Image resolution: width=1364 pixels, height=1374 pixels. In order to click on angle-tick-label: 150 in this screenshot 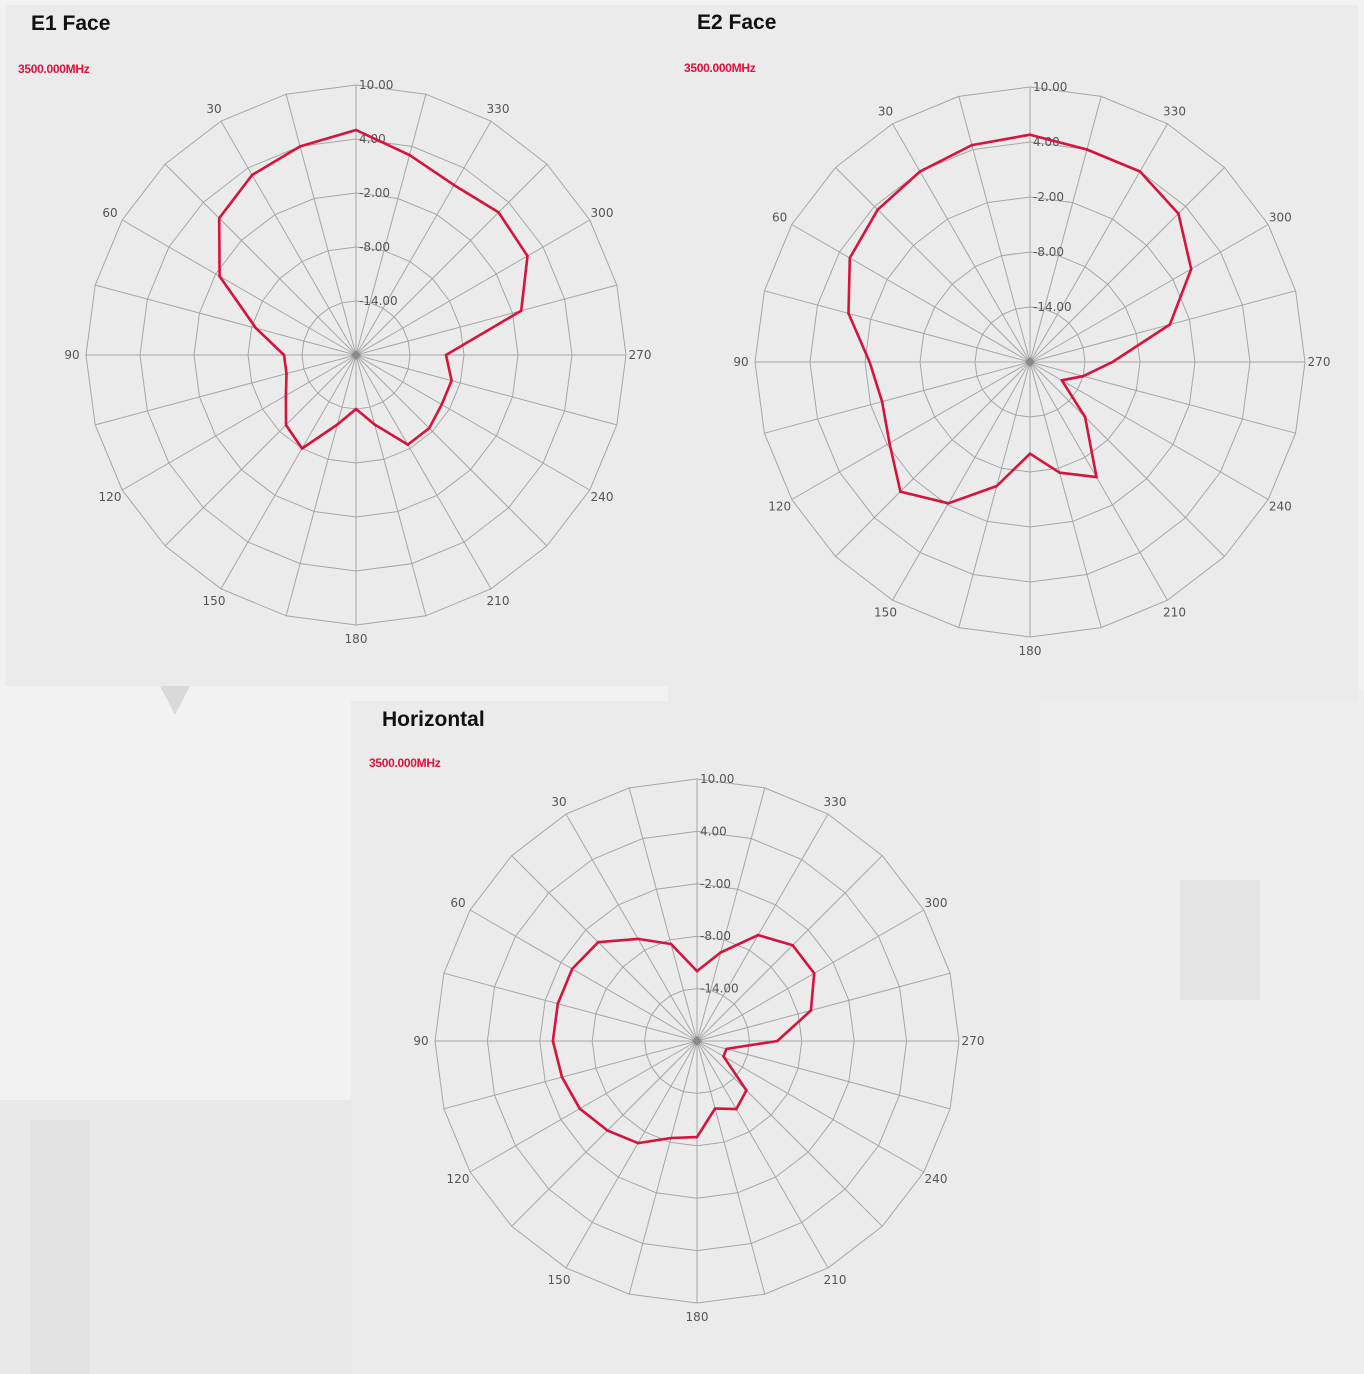, I will do `click(885, 612)`.